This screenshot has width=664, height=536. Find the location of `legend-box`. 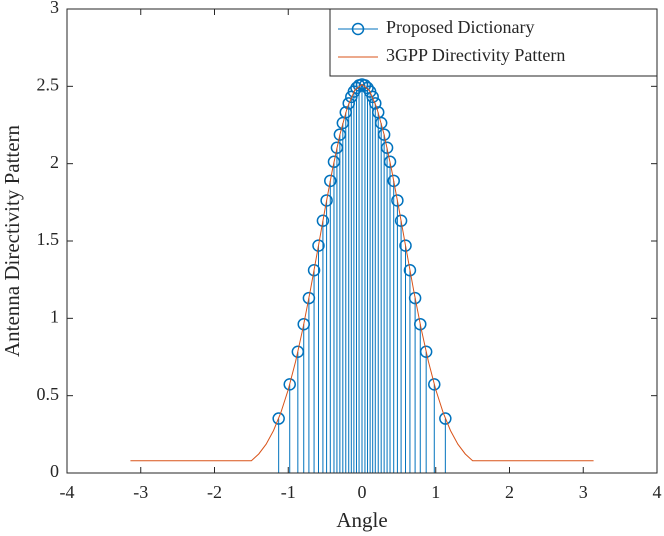

legend-box is located at coordinates (493, 42).